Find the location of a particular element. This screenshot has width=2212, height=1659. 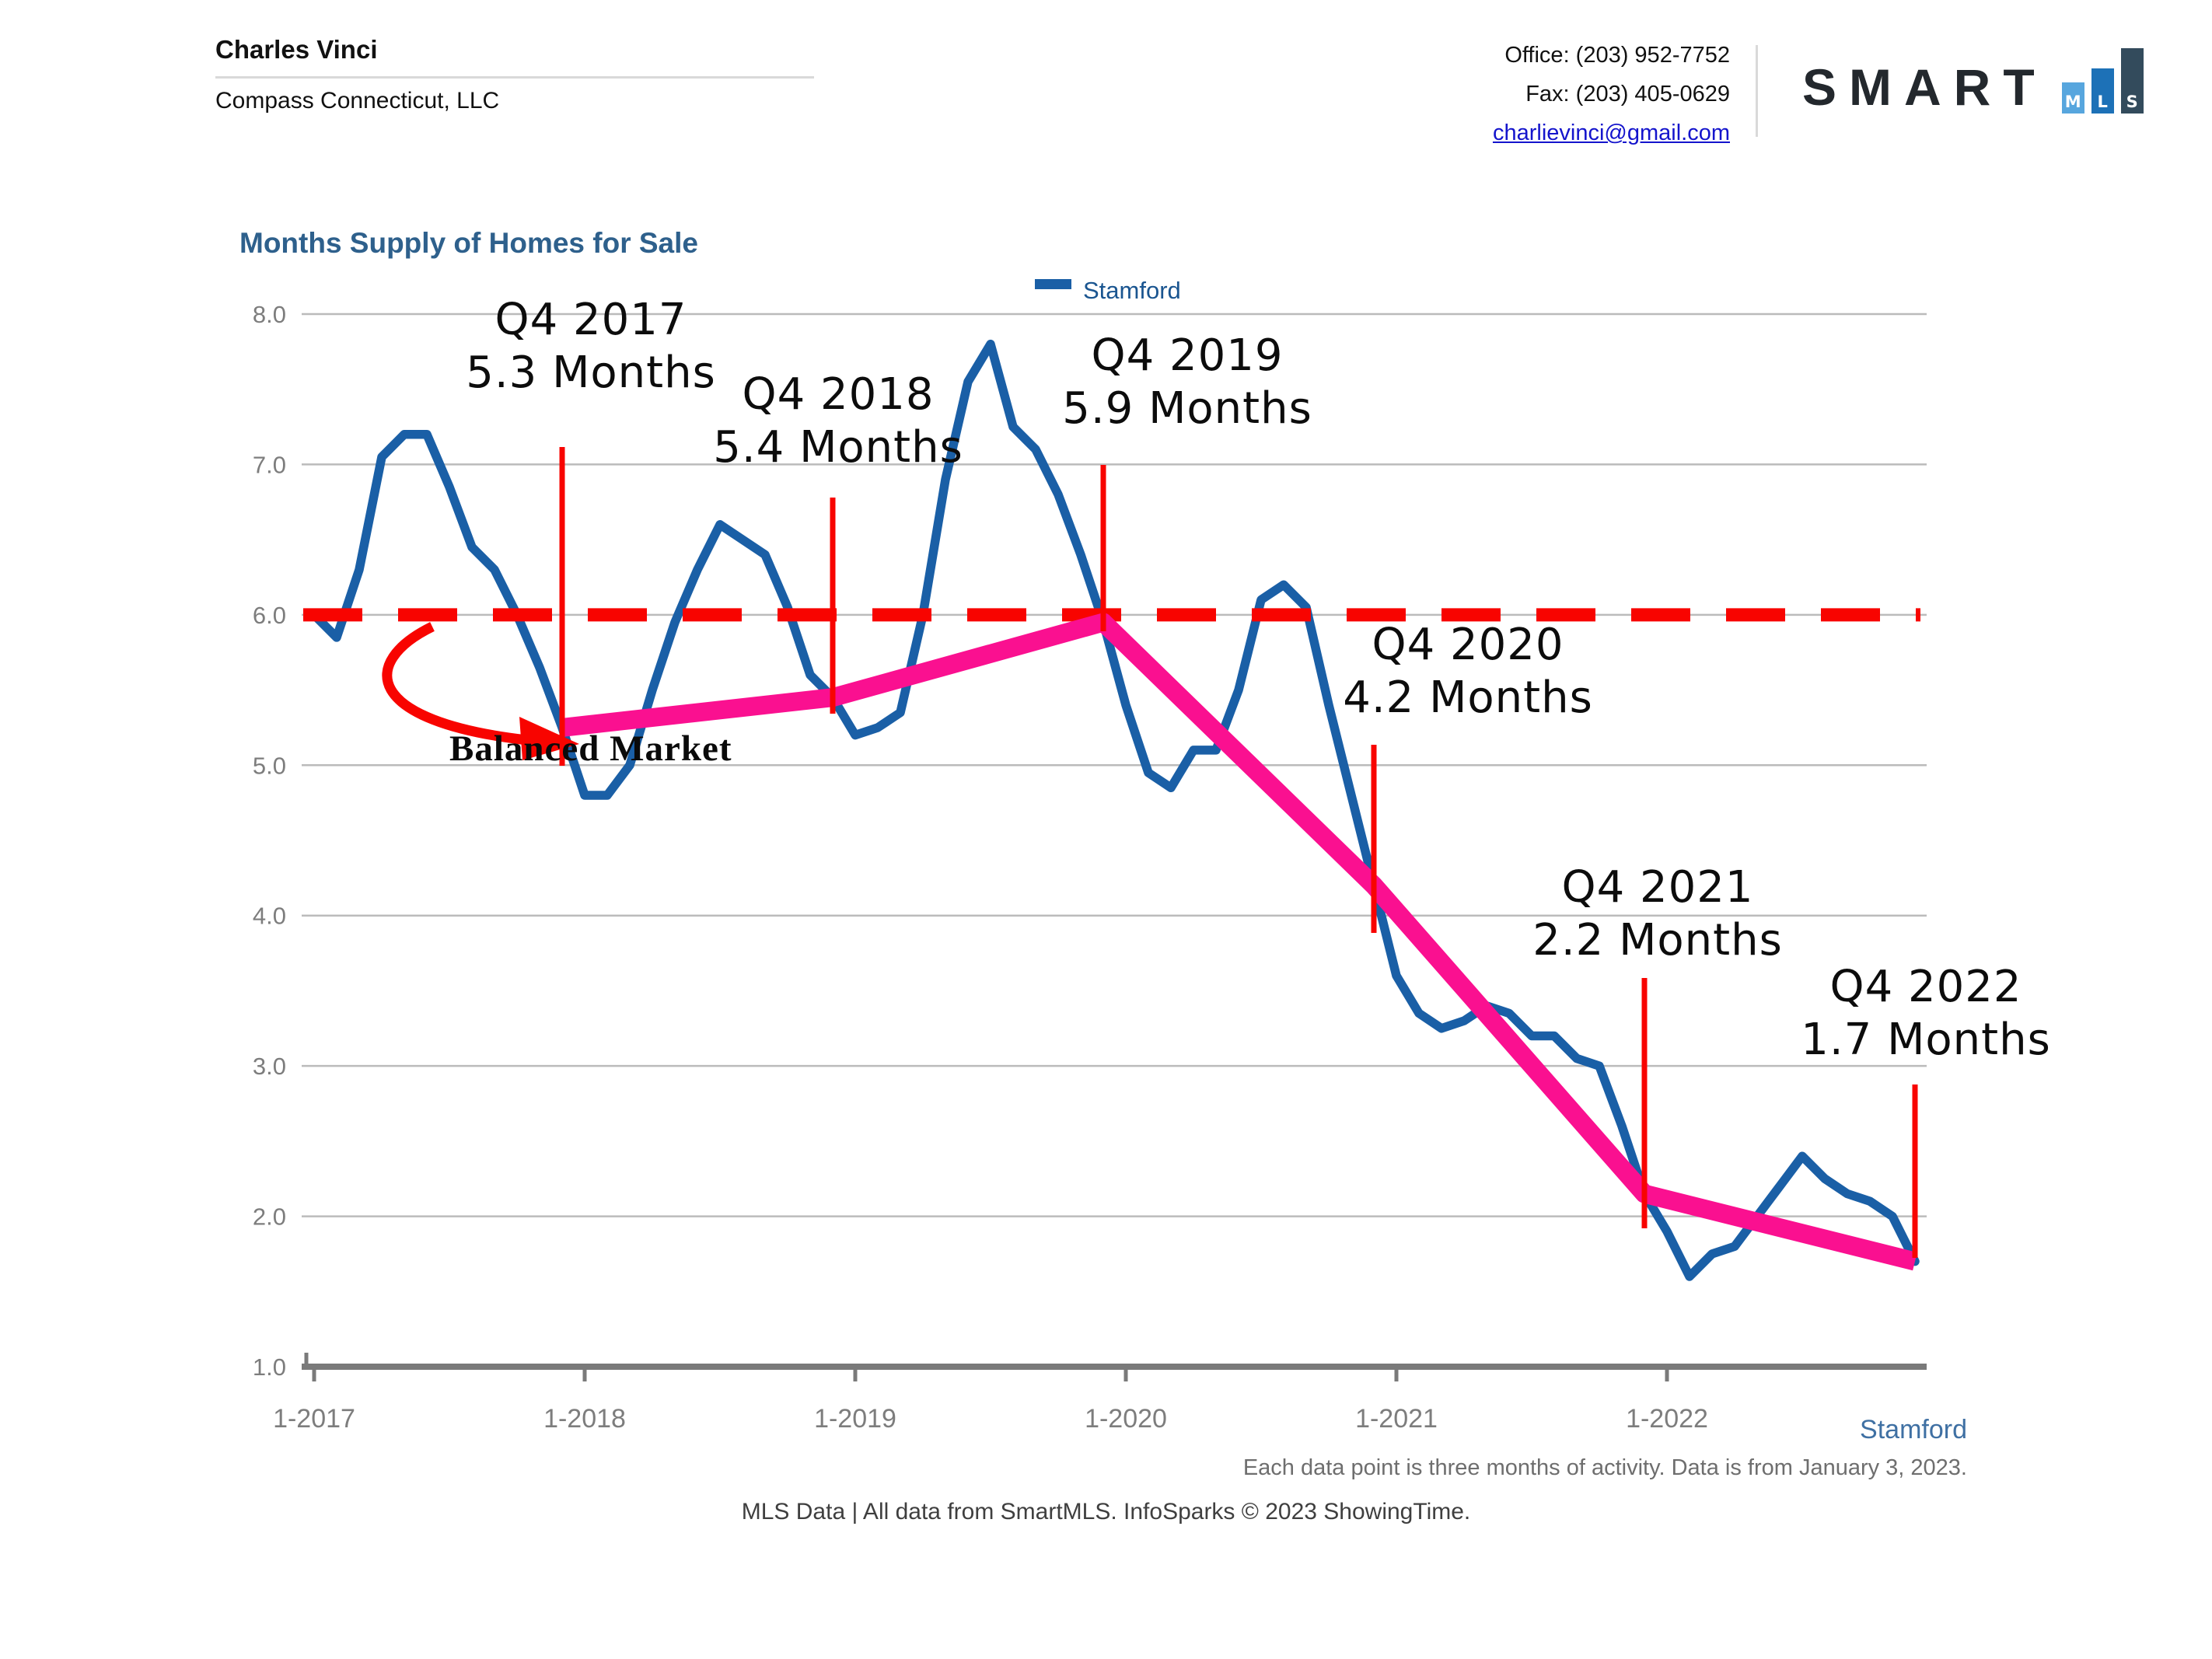

y-tick-label-7.0: 7.0 is located at coordinates (269, 464).